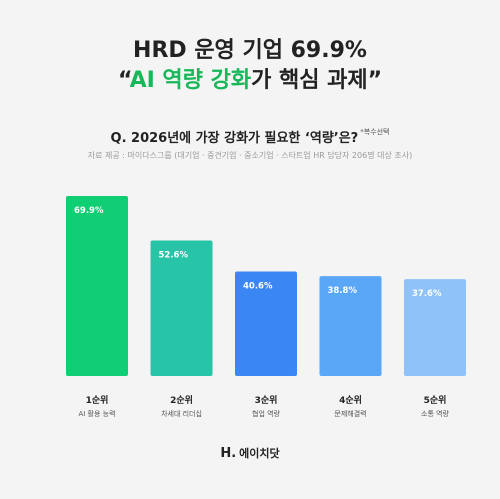  I want to click on logo-text: 에이치닷, so click(259, 453).